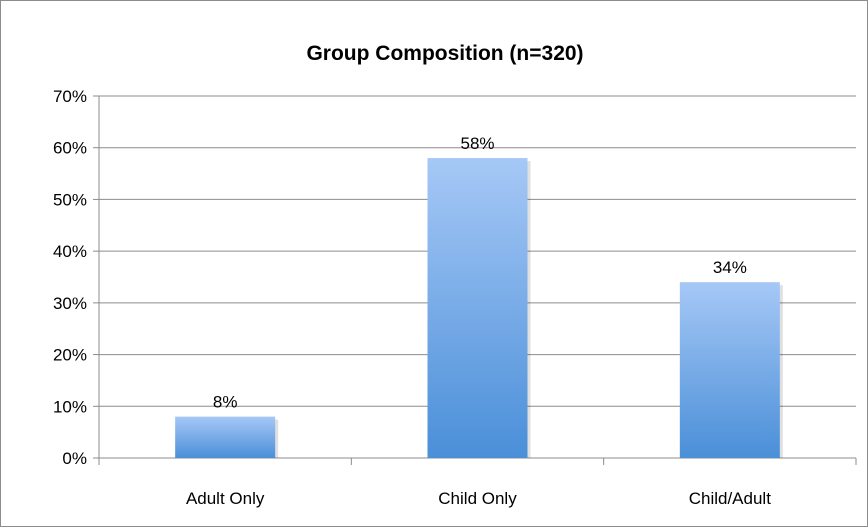 Image resolution: width=868 pixels, height=527 pixels. I want to click on y-tick-label: 40%, so click(70, 251).